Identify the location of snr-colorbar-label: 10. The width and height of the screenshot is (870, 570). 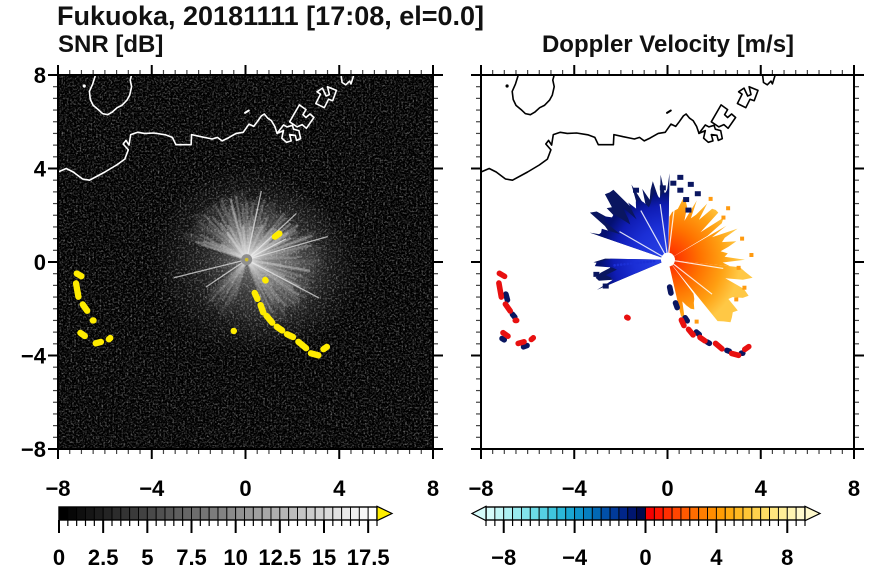
(235, 557).